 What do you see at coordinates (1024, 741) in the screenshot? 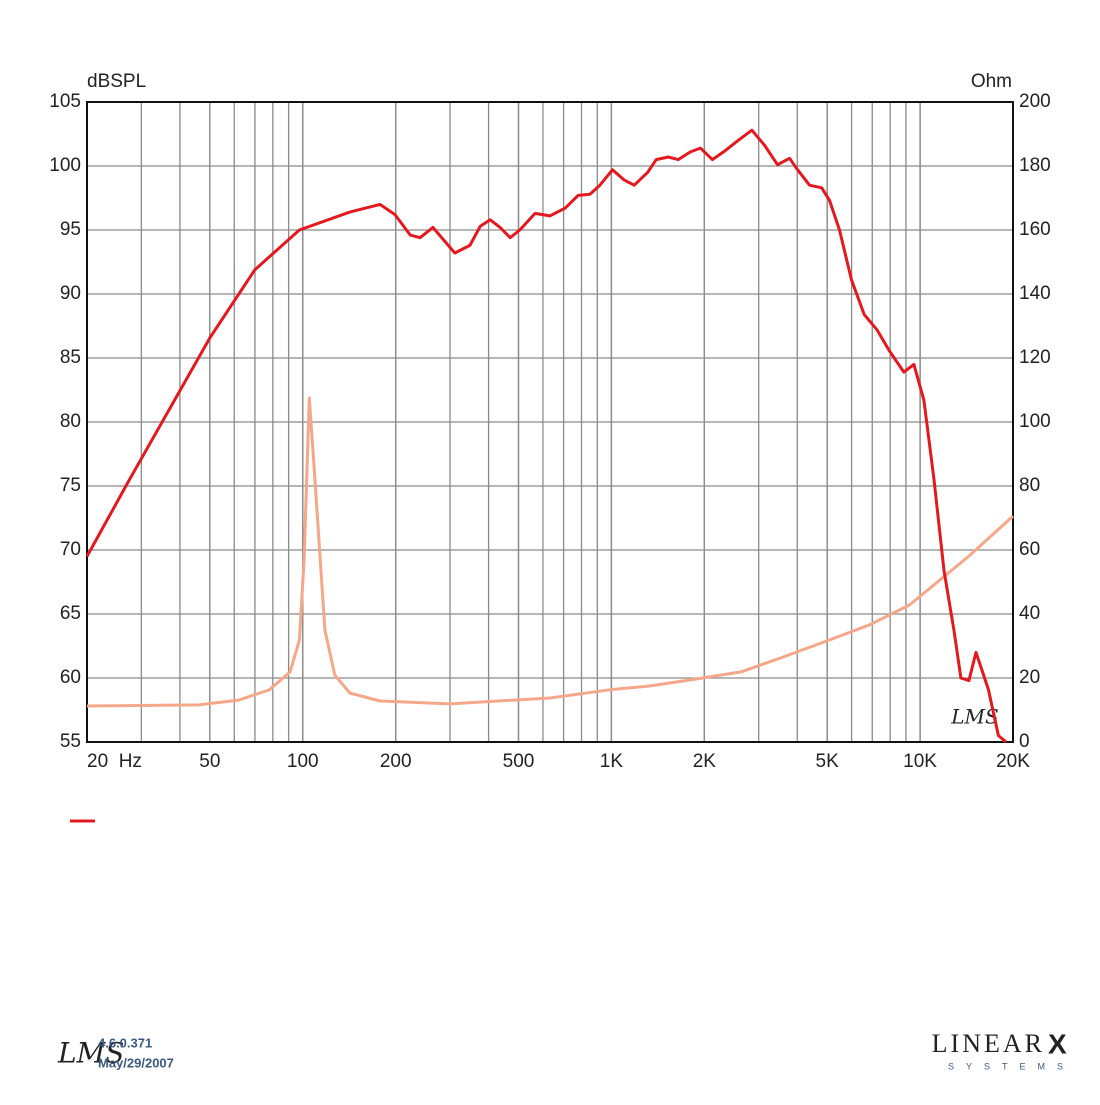
I see `y2-tick-label: 0` at bounding box center [1024, 741].